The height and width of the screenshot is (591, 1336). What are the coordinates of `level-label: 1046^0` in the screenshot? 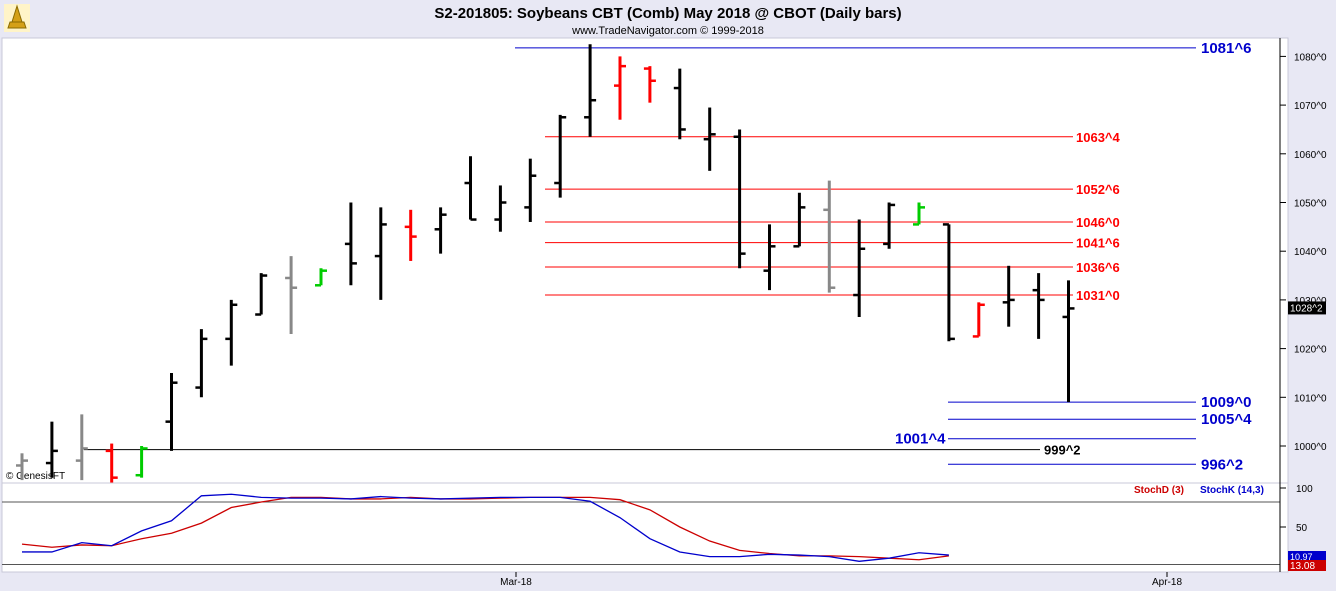 It's located at (1098, 222).